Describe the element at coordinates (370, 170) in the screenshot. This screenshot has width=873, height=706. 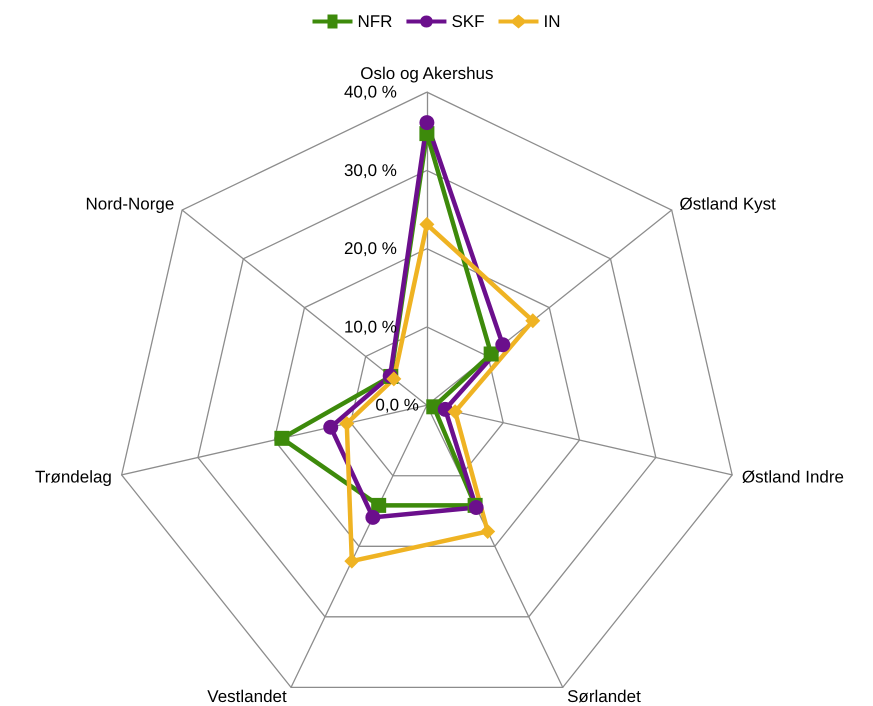
I see `y-tick-label: 30,0 %` at that location.